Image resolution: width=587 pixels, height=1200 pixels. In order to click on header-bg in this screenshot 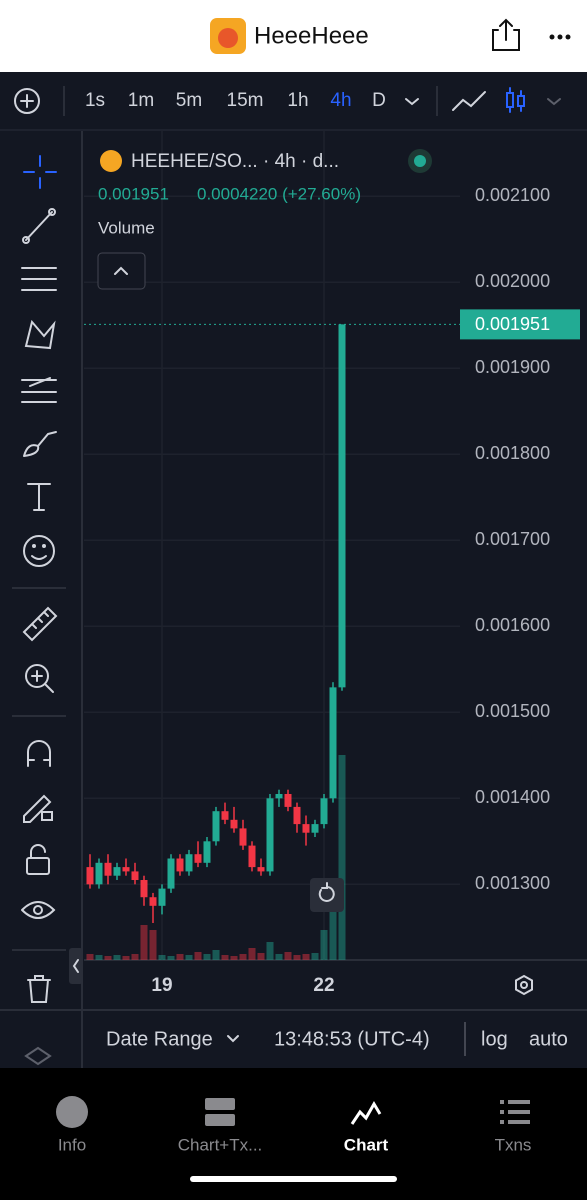, I will do `click(293, 36)`.